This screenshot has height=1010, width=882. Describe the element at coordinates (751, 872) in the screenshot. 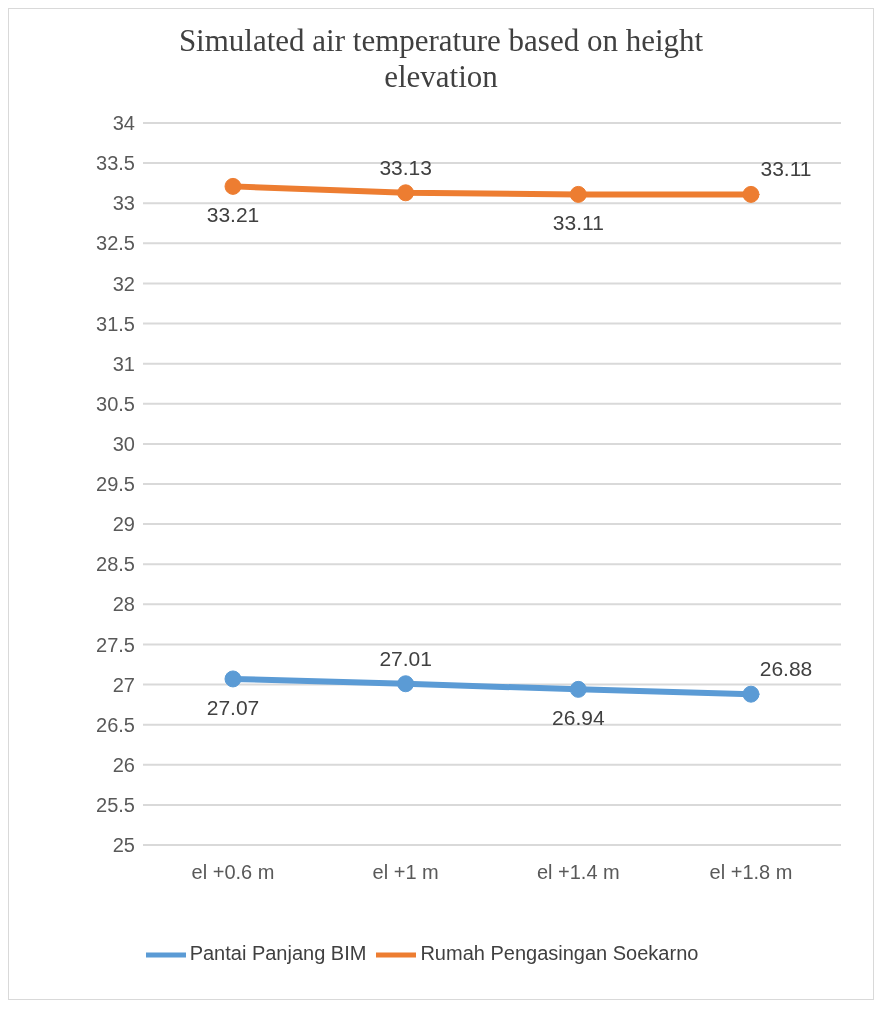

I see `x-tick-label: el +1.8 m` at that location.